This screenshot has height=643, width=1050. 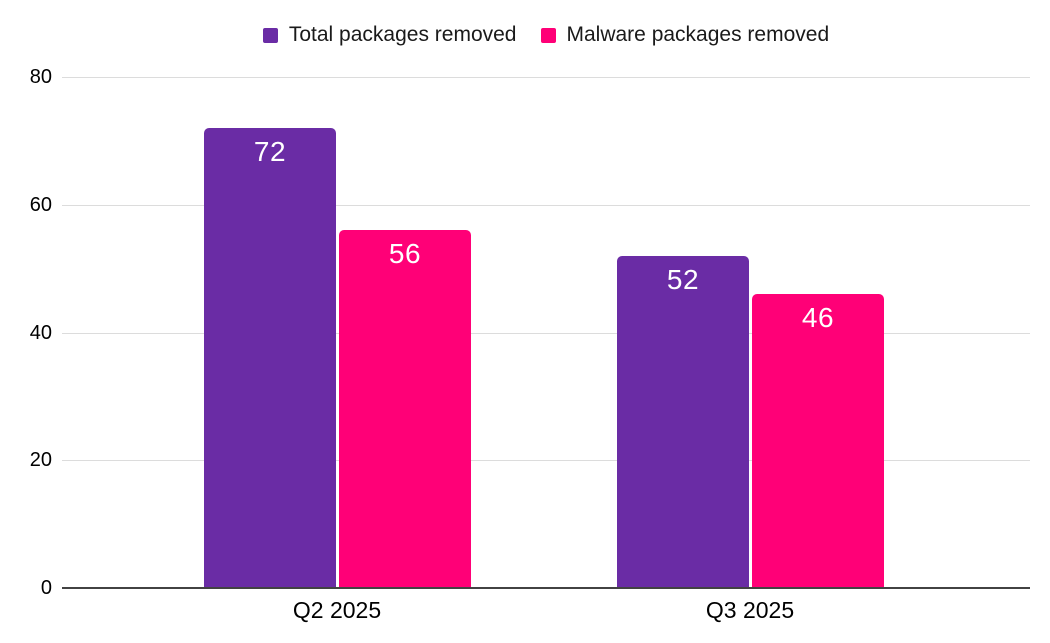 I want to click on legend-label-malware-packages: Malware packages removed, so click(x=698, y=34).